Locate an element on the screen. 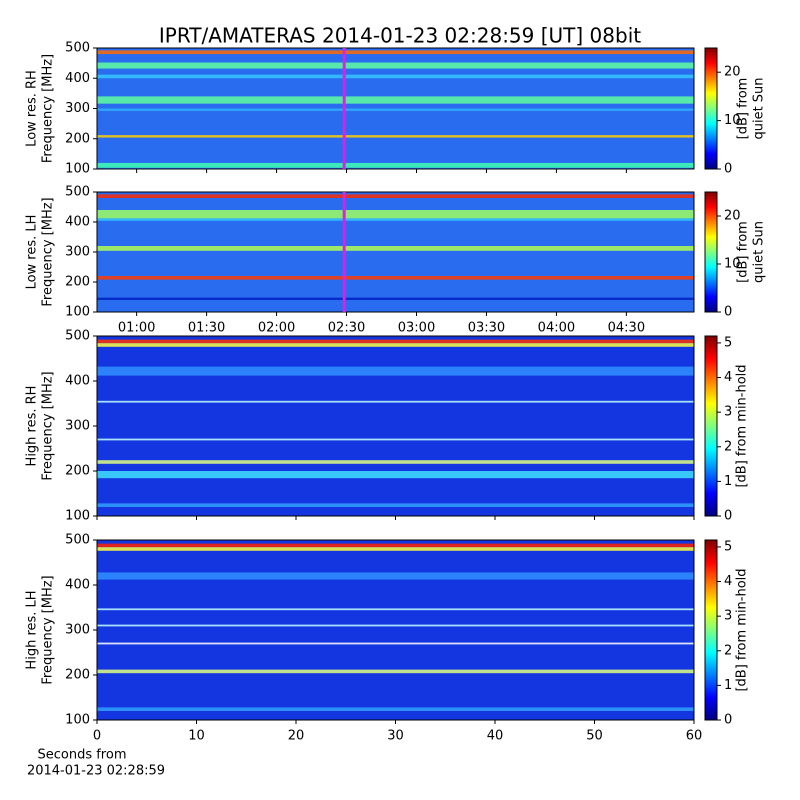 This screenshot has width=800, height=800. x-tick-label: 03:30 is located at coordinates (486, 328).